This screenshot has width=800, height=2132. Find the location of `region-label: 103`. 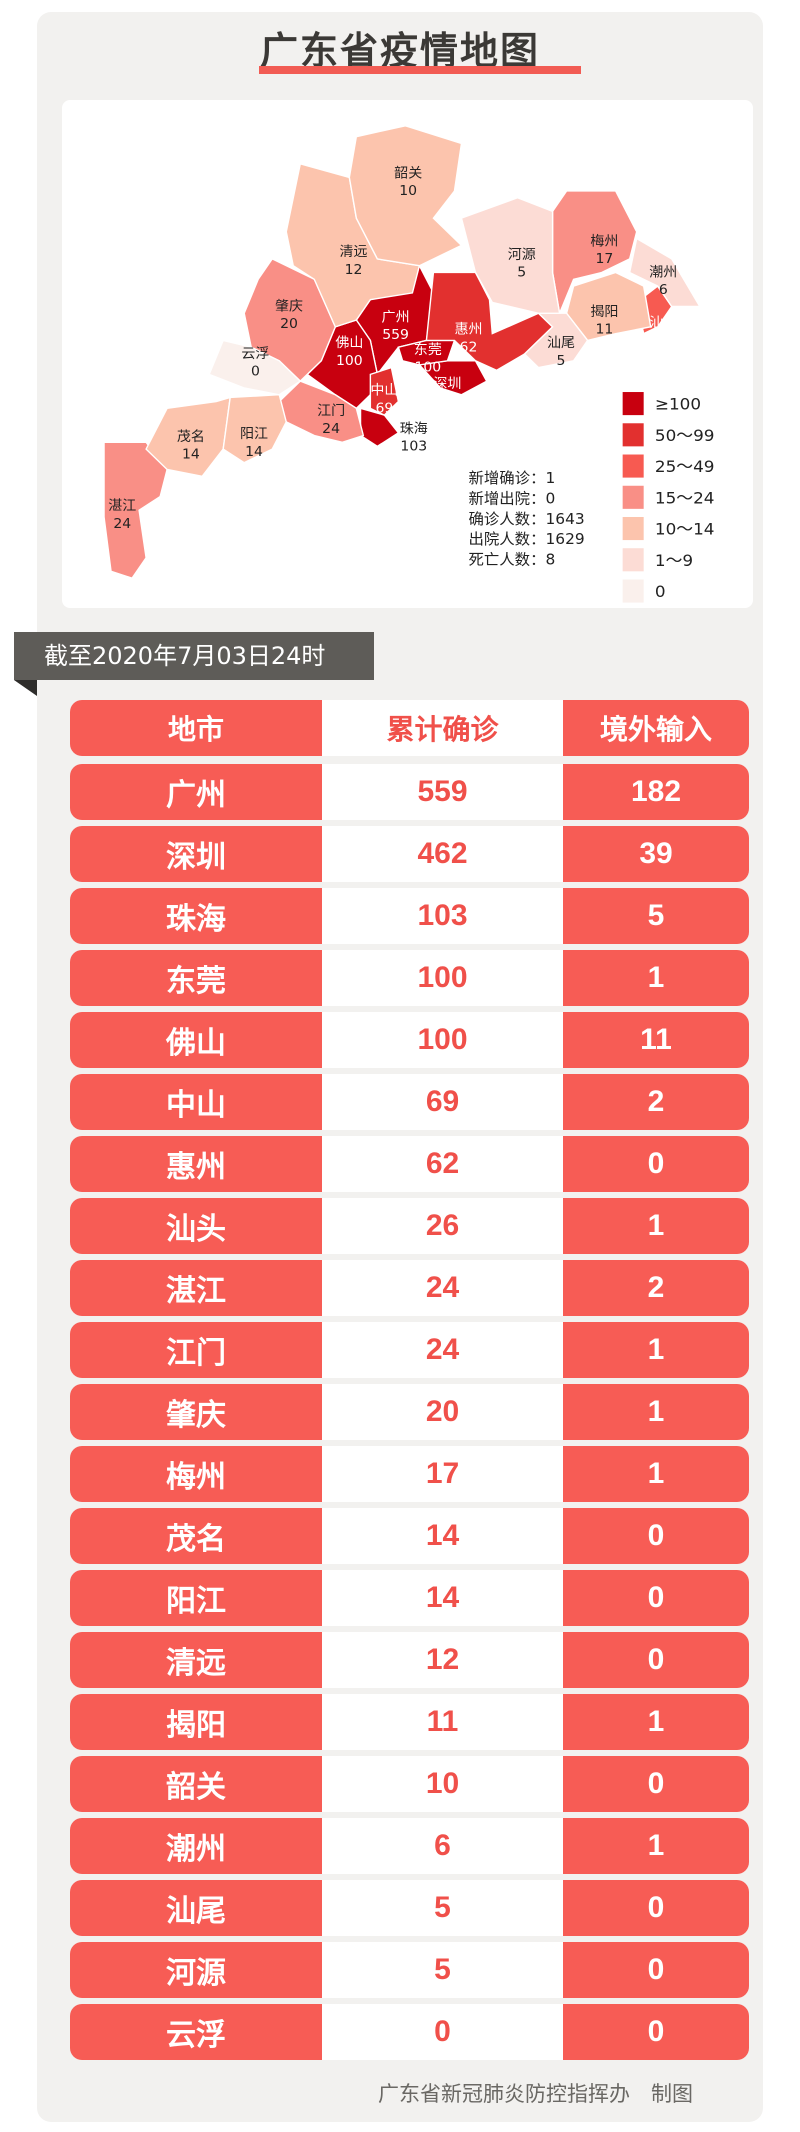

region-label: 103 is located at coordinates (413, 447).